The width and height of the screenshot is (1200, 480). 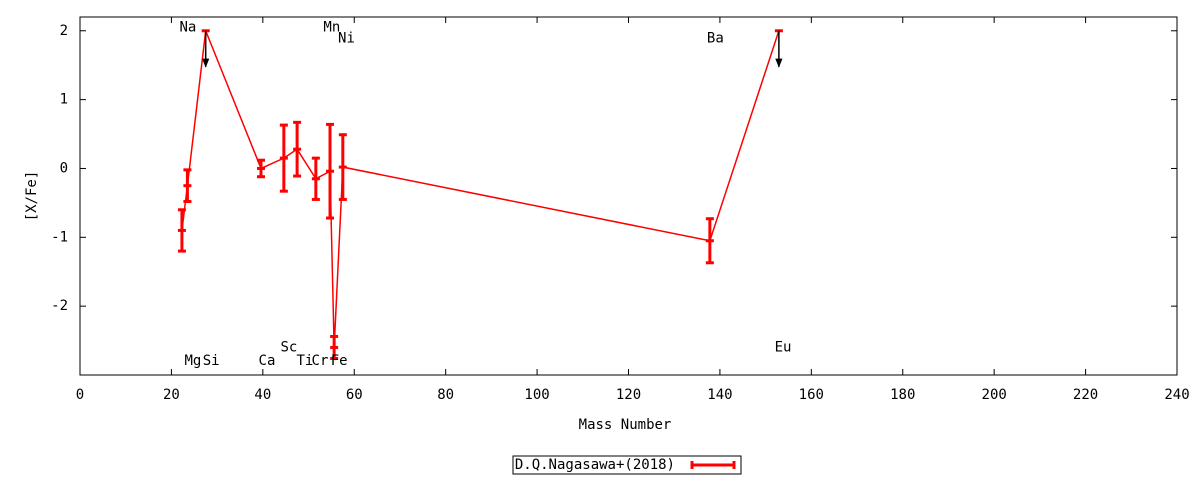 What do you see at coordinates (187, 27) in the screenshot?
I see `element-label: Na` at bounding box center [187, 27].